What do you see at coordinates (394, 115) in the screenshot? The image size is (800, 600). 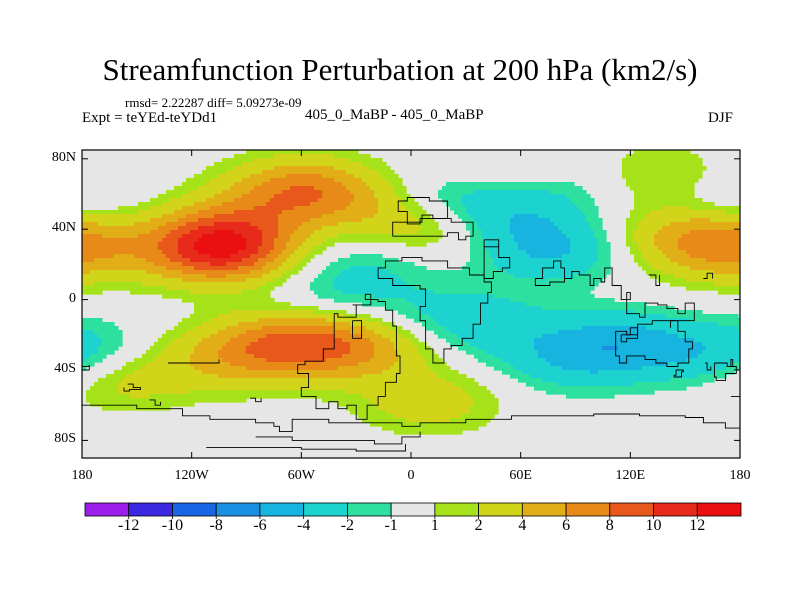 I see `comparison-label: 405_0_MaBP - 405_0_MaBP` at bounding box center [394, 115].